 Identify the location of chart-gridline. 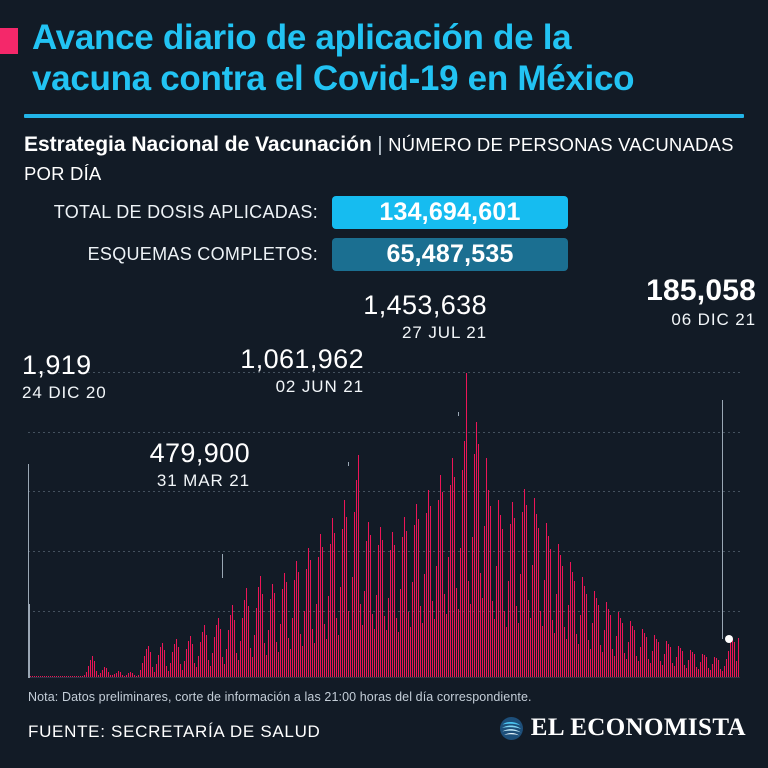
(384, 372).